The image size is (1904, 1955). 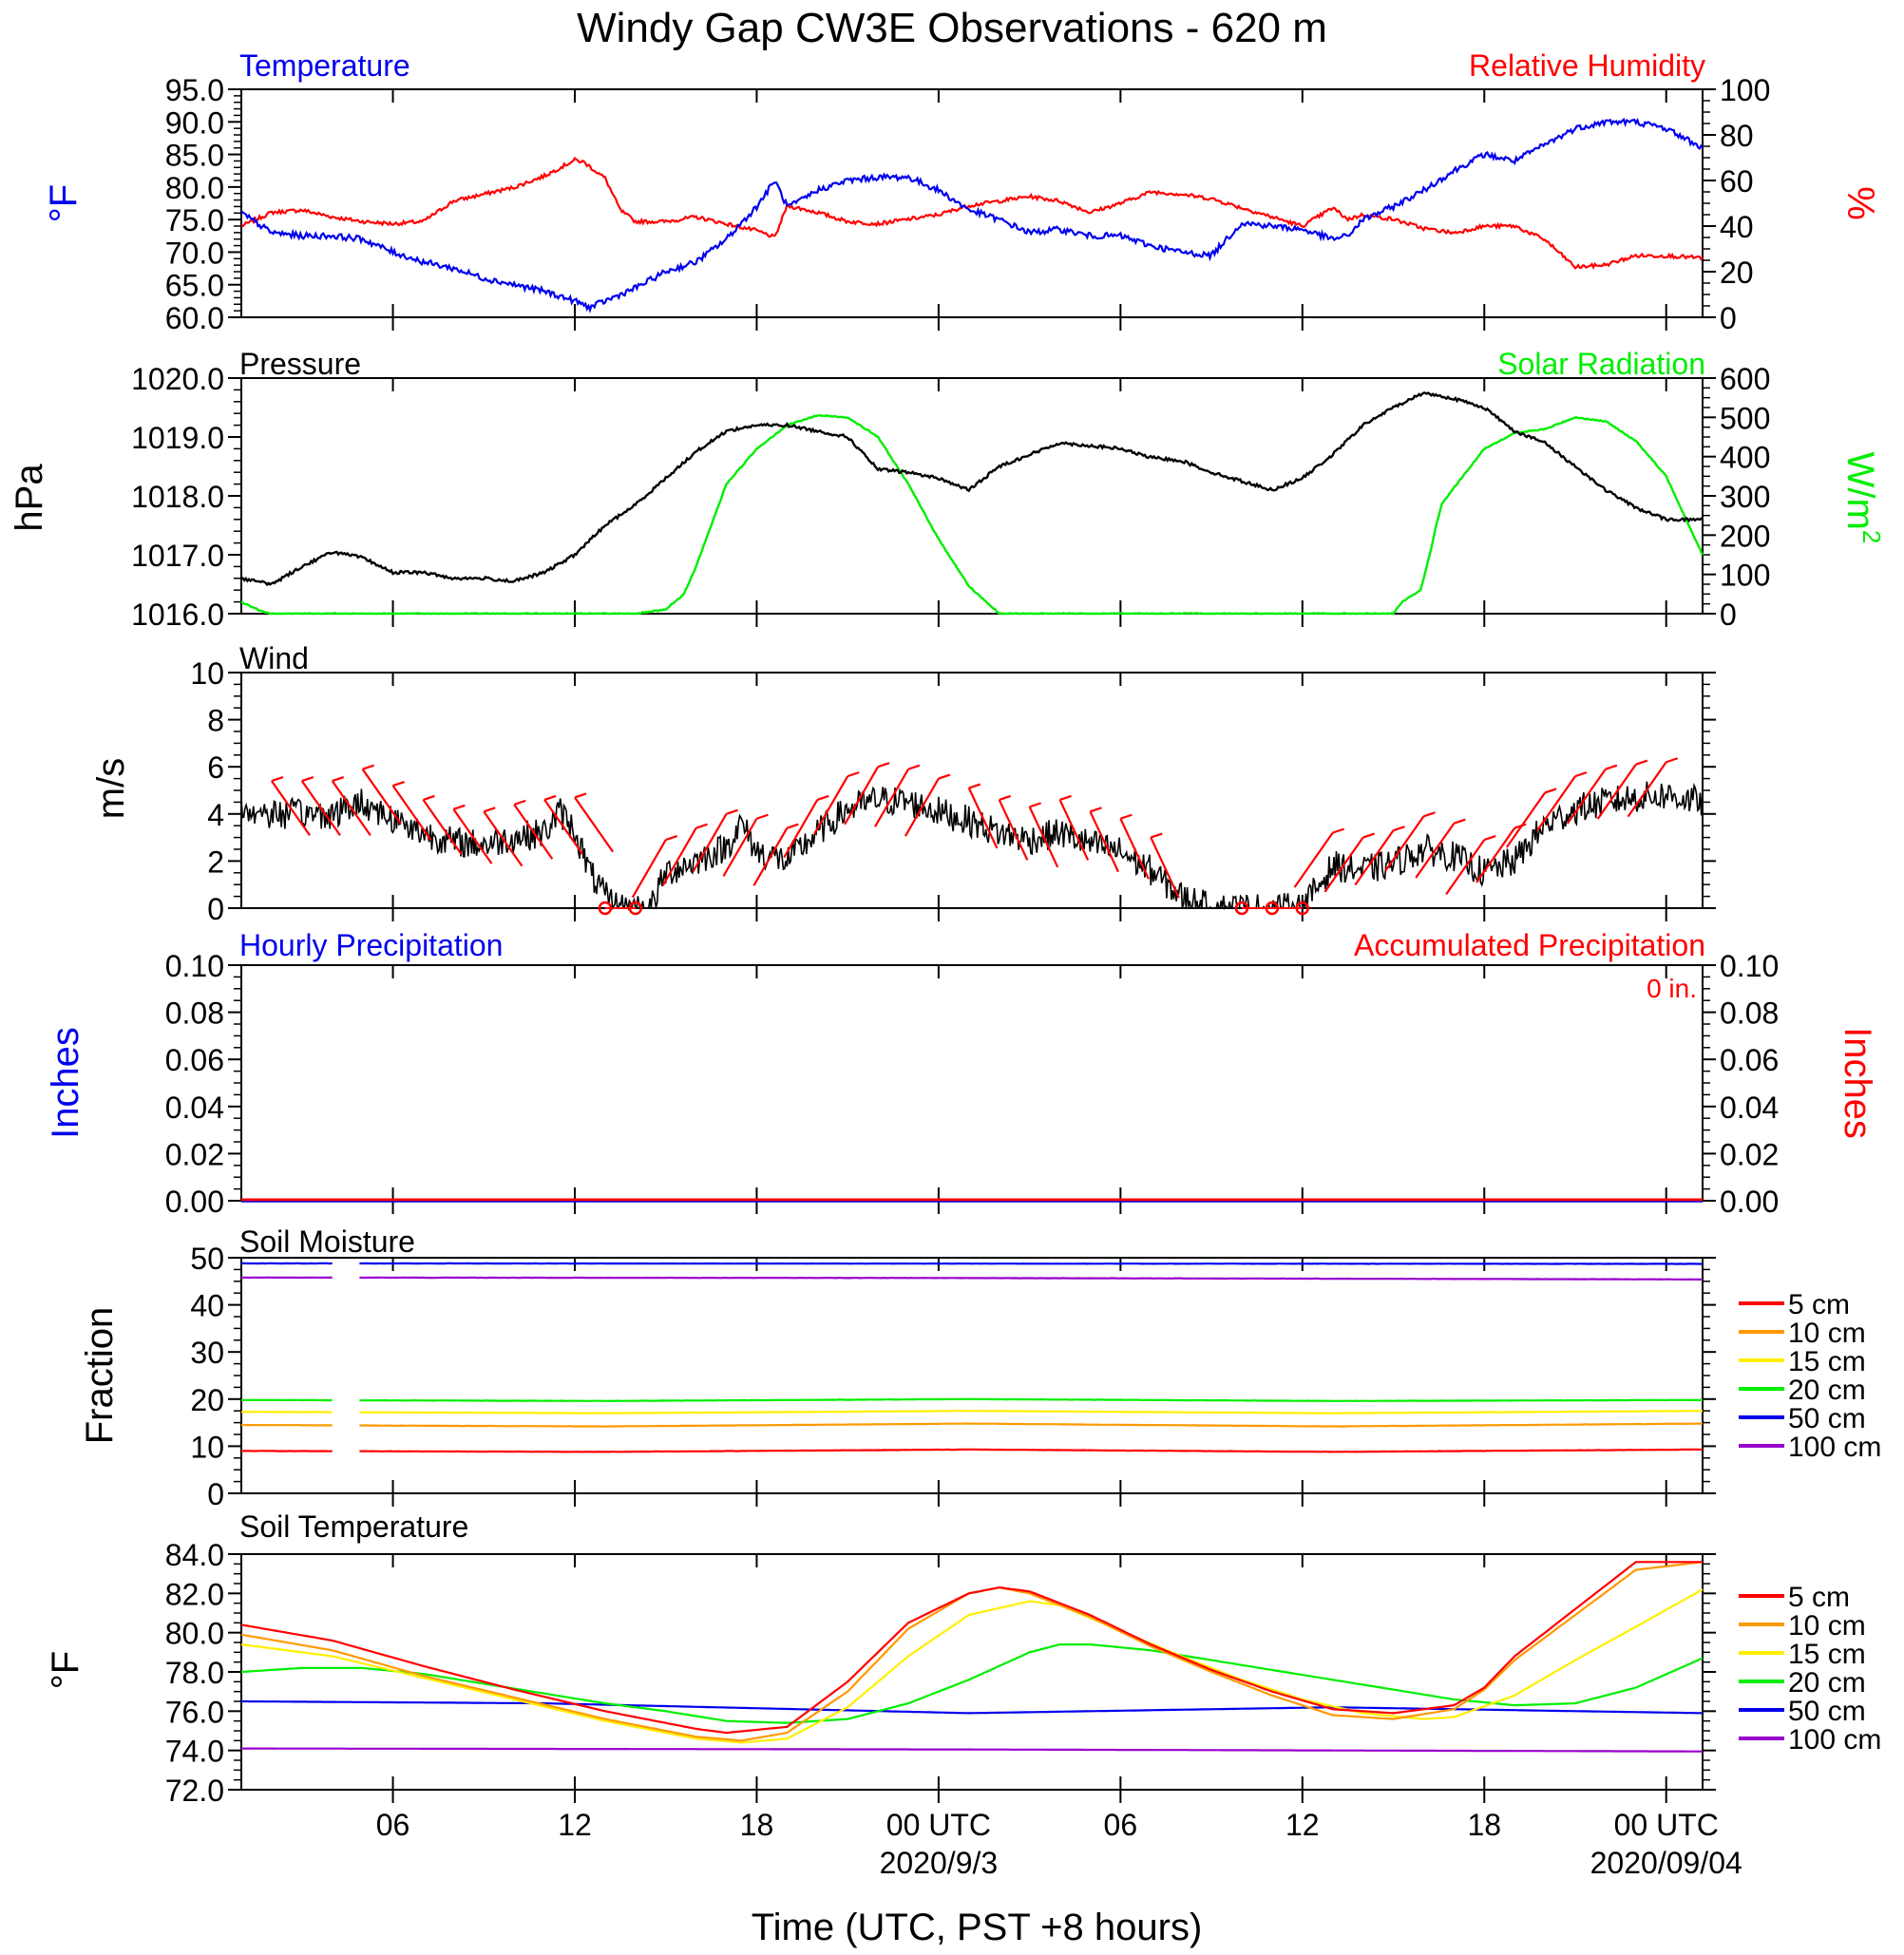 I want to click on hourly-precipitation-title: Hourly Precipitation, so click(x=371, y=945).